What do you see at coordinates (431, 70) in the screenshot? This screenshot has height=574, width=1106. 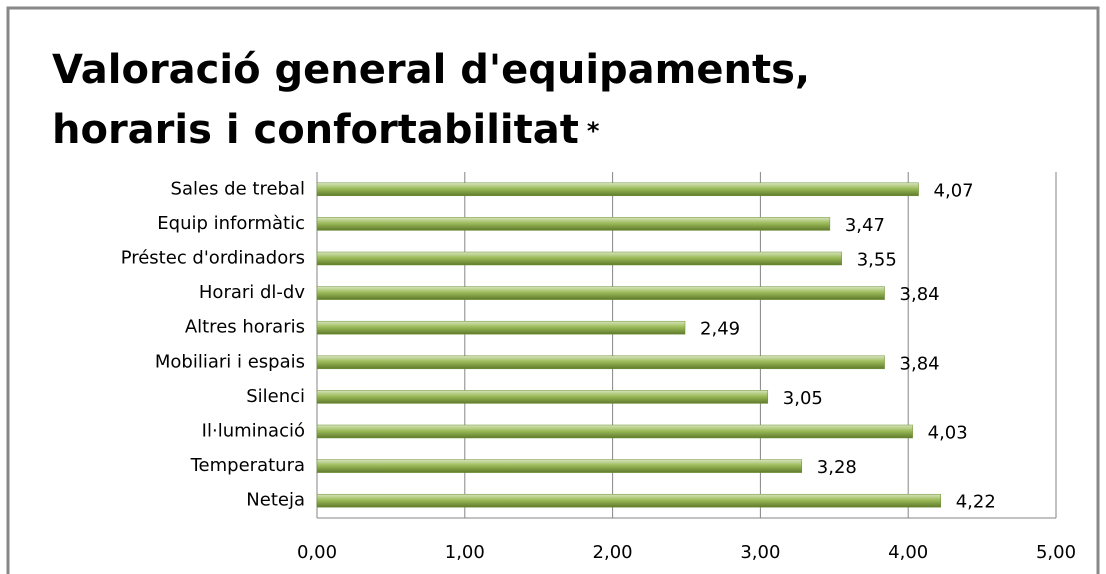 I see `chart-title: Valoració general d'equipaments,` at bounding box center [431, 70].